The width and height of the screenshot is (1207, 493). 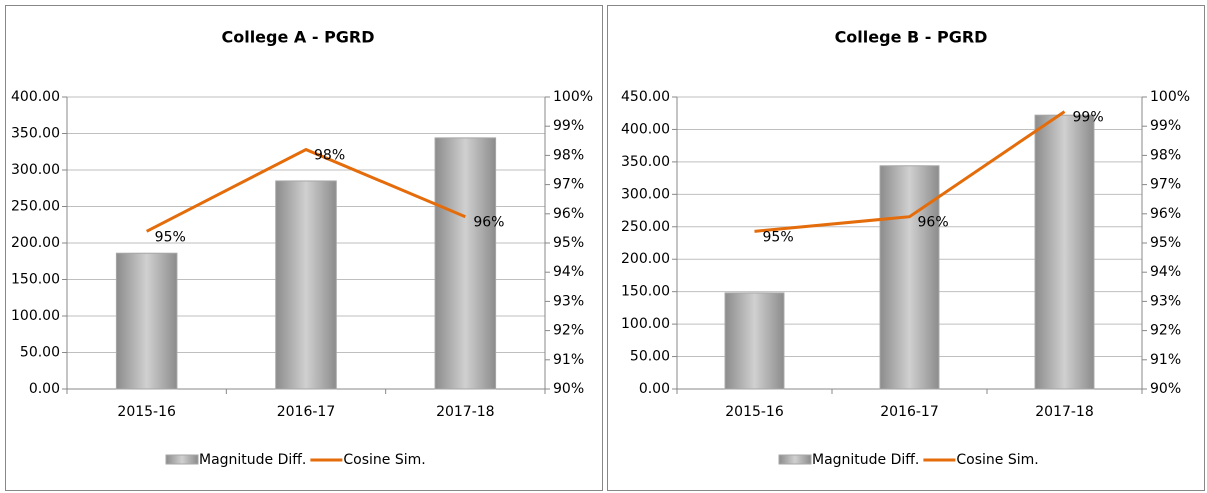 What do you see at coordinates (297, 37) in the screenshot?
I see `chart-title: College A - PGRD` at bounding box center [297, 37].